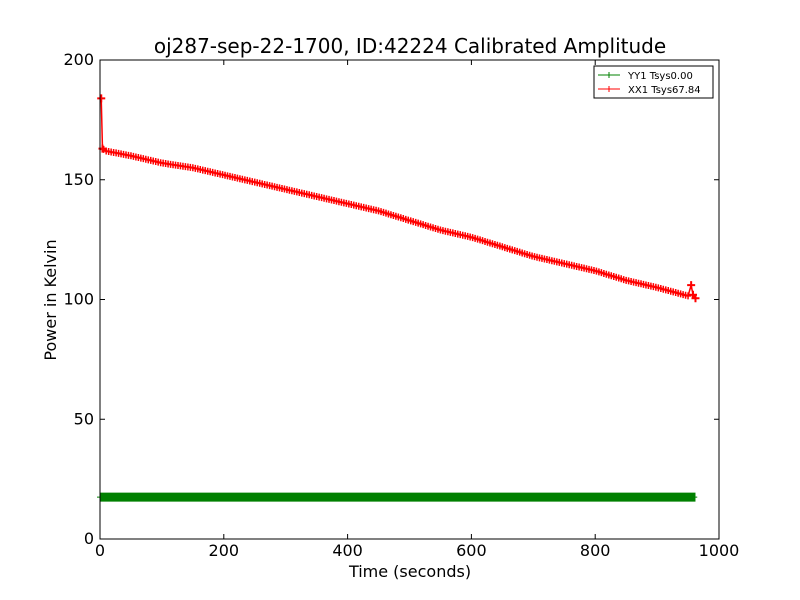  I want to click on y-tick-label: 100, so click(78, 299).